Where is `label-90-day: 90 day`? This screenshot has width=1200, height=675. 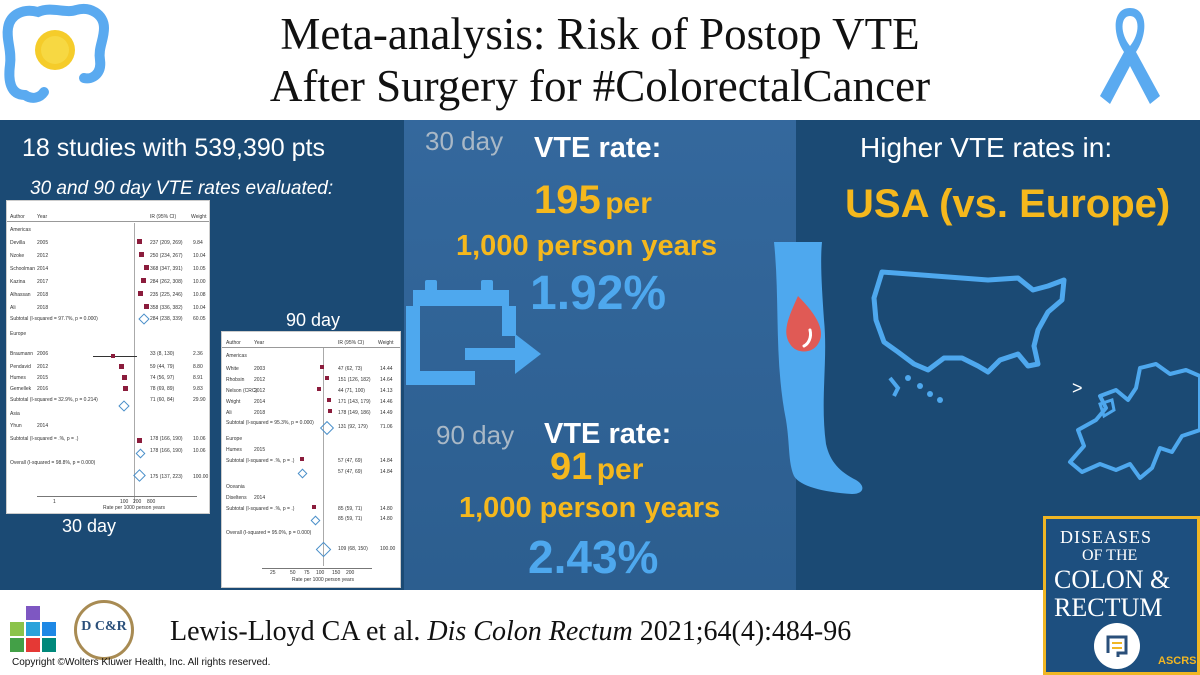 label-90-day: 90 day is located at coordinates (313, 320).